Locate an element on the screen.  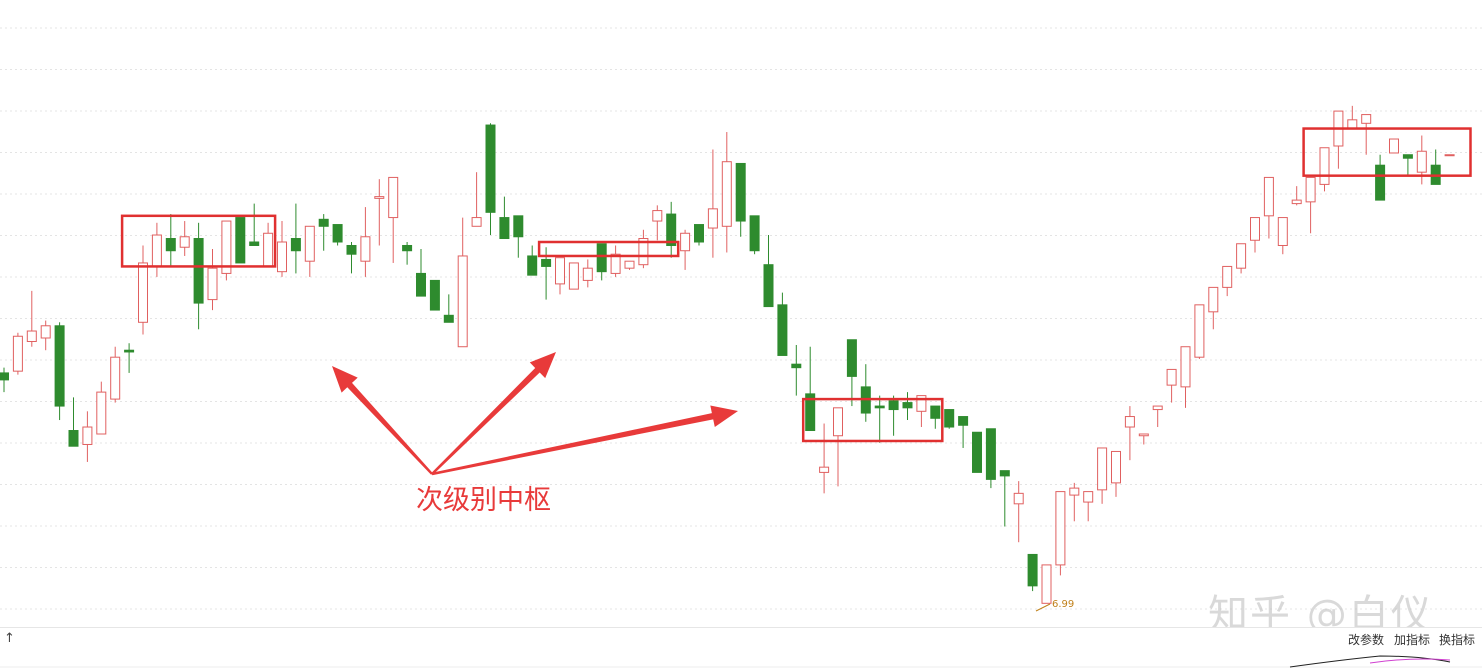
change-params-button: 改参数 is located at coordinates (1366, 640).